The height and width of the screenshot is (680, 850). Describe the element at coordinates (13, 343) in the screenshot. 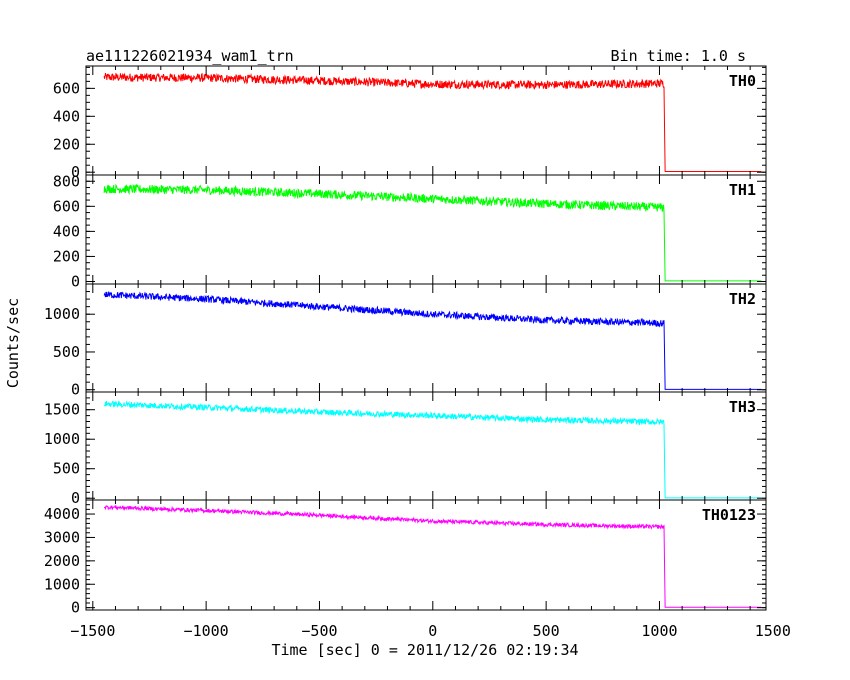

I see `y-axis-label: Counts/sec` at that location.